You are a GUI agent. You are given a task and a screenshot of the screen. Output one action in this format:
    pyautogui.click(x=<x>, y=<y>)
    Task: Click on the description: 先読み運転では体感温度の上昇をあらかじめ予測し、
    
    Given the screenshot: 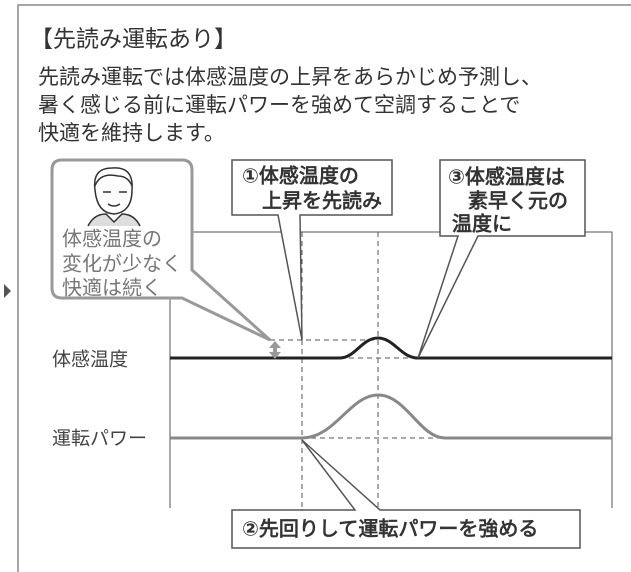 What is the action you would take?
    pyautogui.click(x=290, y=77)
    